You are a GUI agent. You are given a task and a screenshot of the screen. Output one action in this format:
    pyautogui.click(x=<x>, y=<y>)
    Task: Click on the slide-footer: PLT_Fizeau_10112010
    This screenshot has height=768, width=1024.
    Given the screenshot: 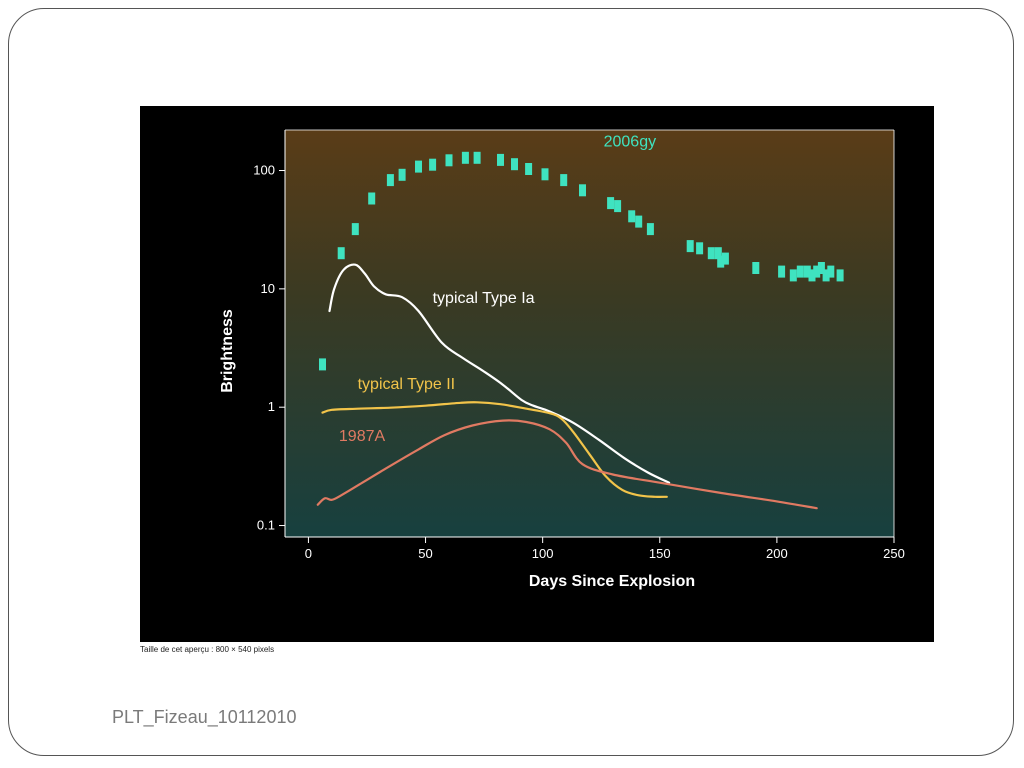 What is the action you would take?
    pyautogui.click(x=204, y=717)
    